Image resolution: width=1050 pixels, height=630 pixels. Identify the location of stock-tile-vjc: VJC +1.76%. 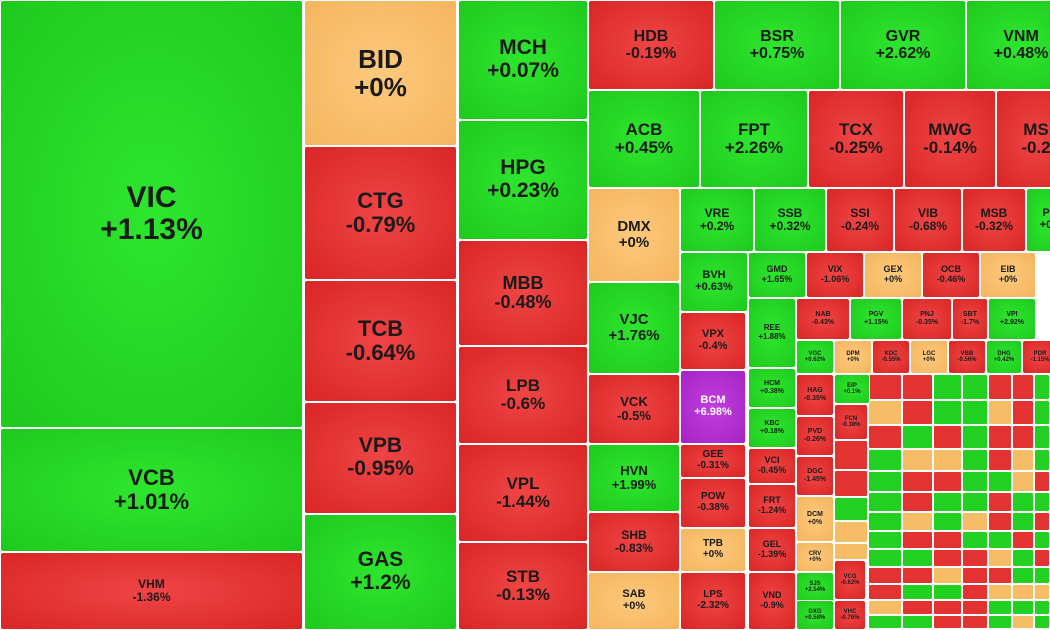
(634, 328).